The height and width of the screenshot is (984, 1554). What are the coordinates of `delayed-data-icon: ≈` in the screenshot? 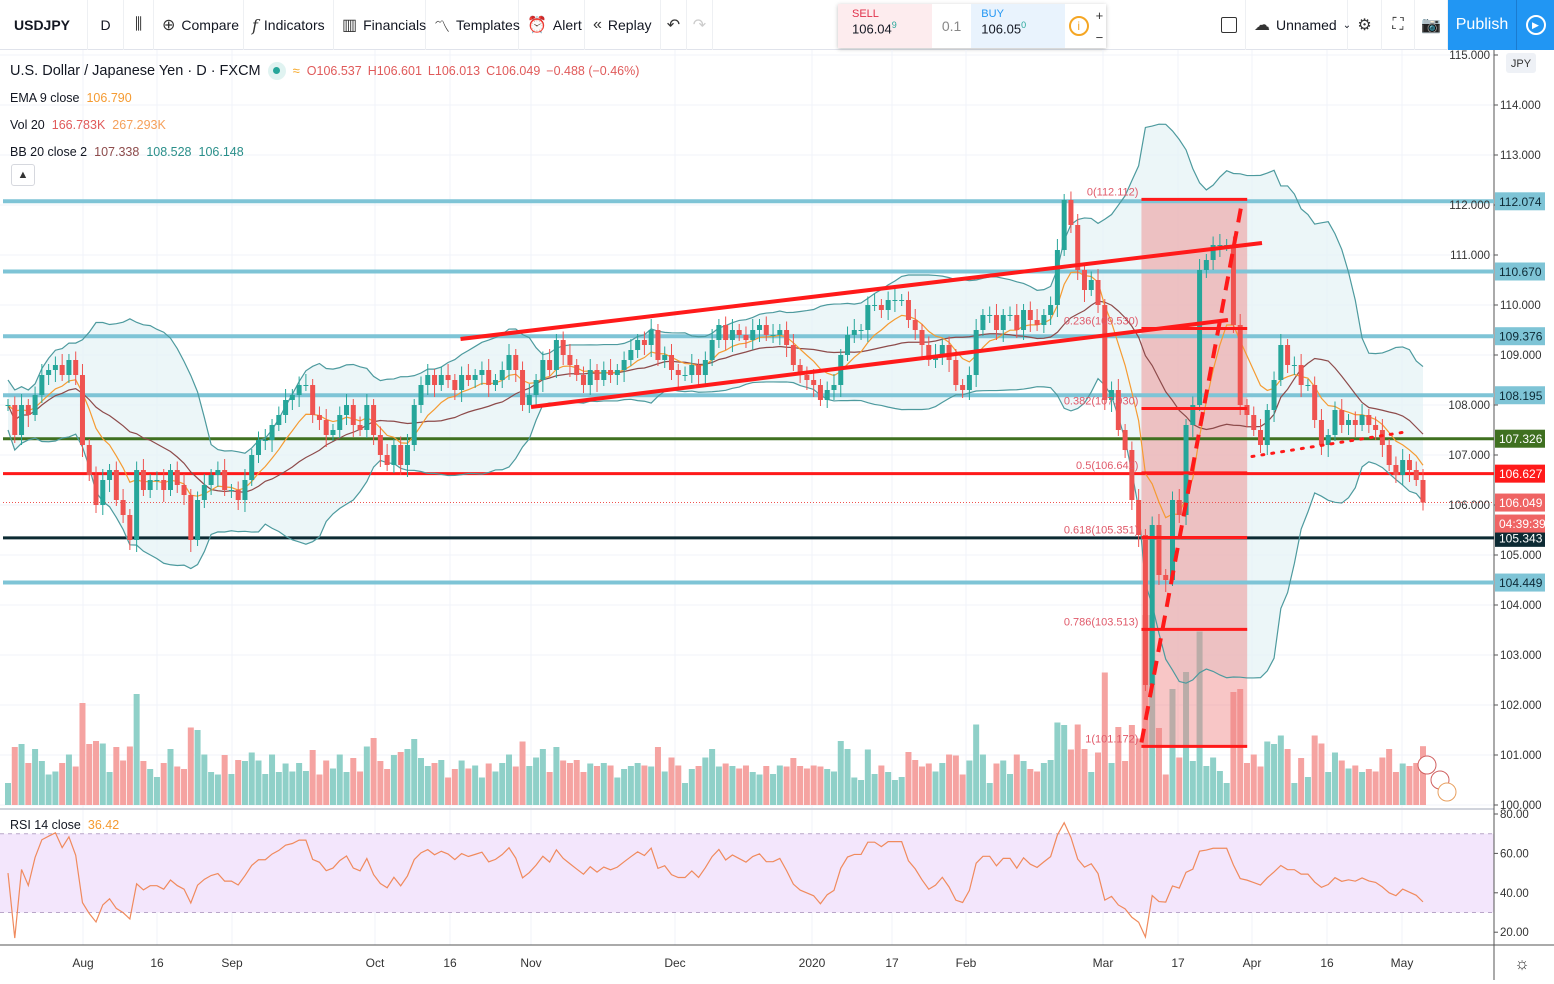 It's located at (296, 70).